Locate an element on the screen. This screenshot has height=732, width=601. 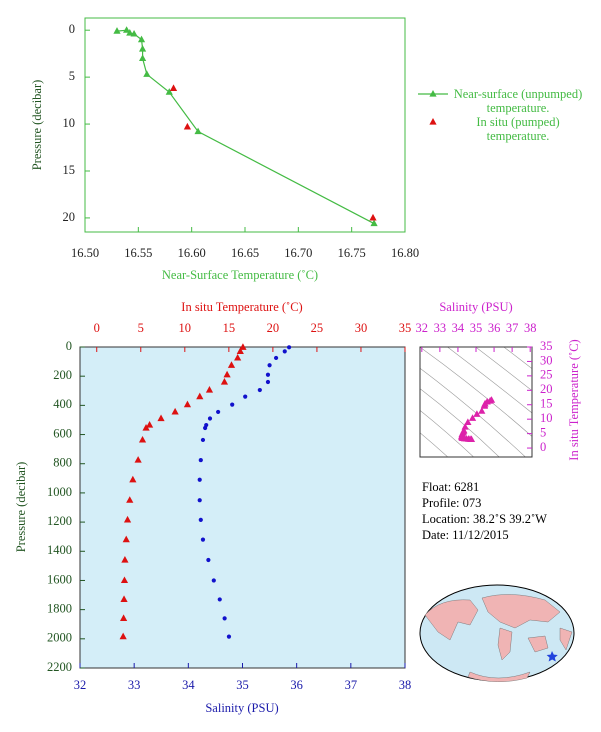
tick-label: 34 is located at coordinates (458, 328).